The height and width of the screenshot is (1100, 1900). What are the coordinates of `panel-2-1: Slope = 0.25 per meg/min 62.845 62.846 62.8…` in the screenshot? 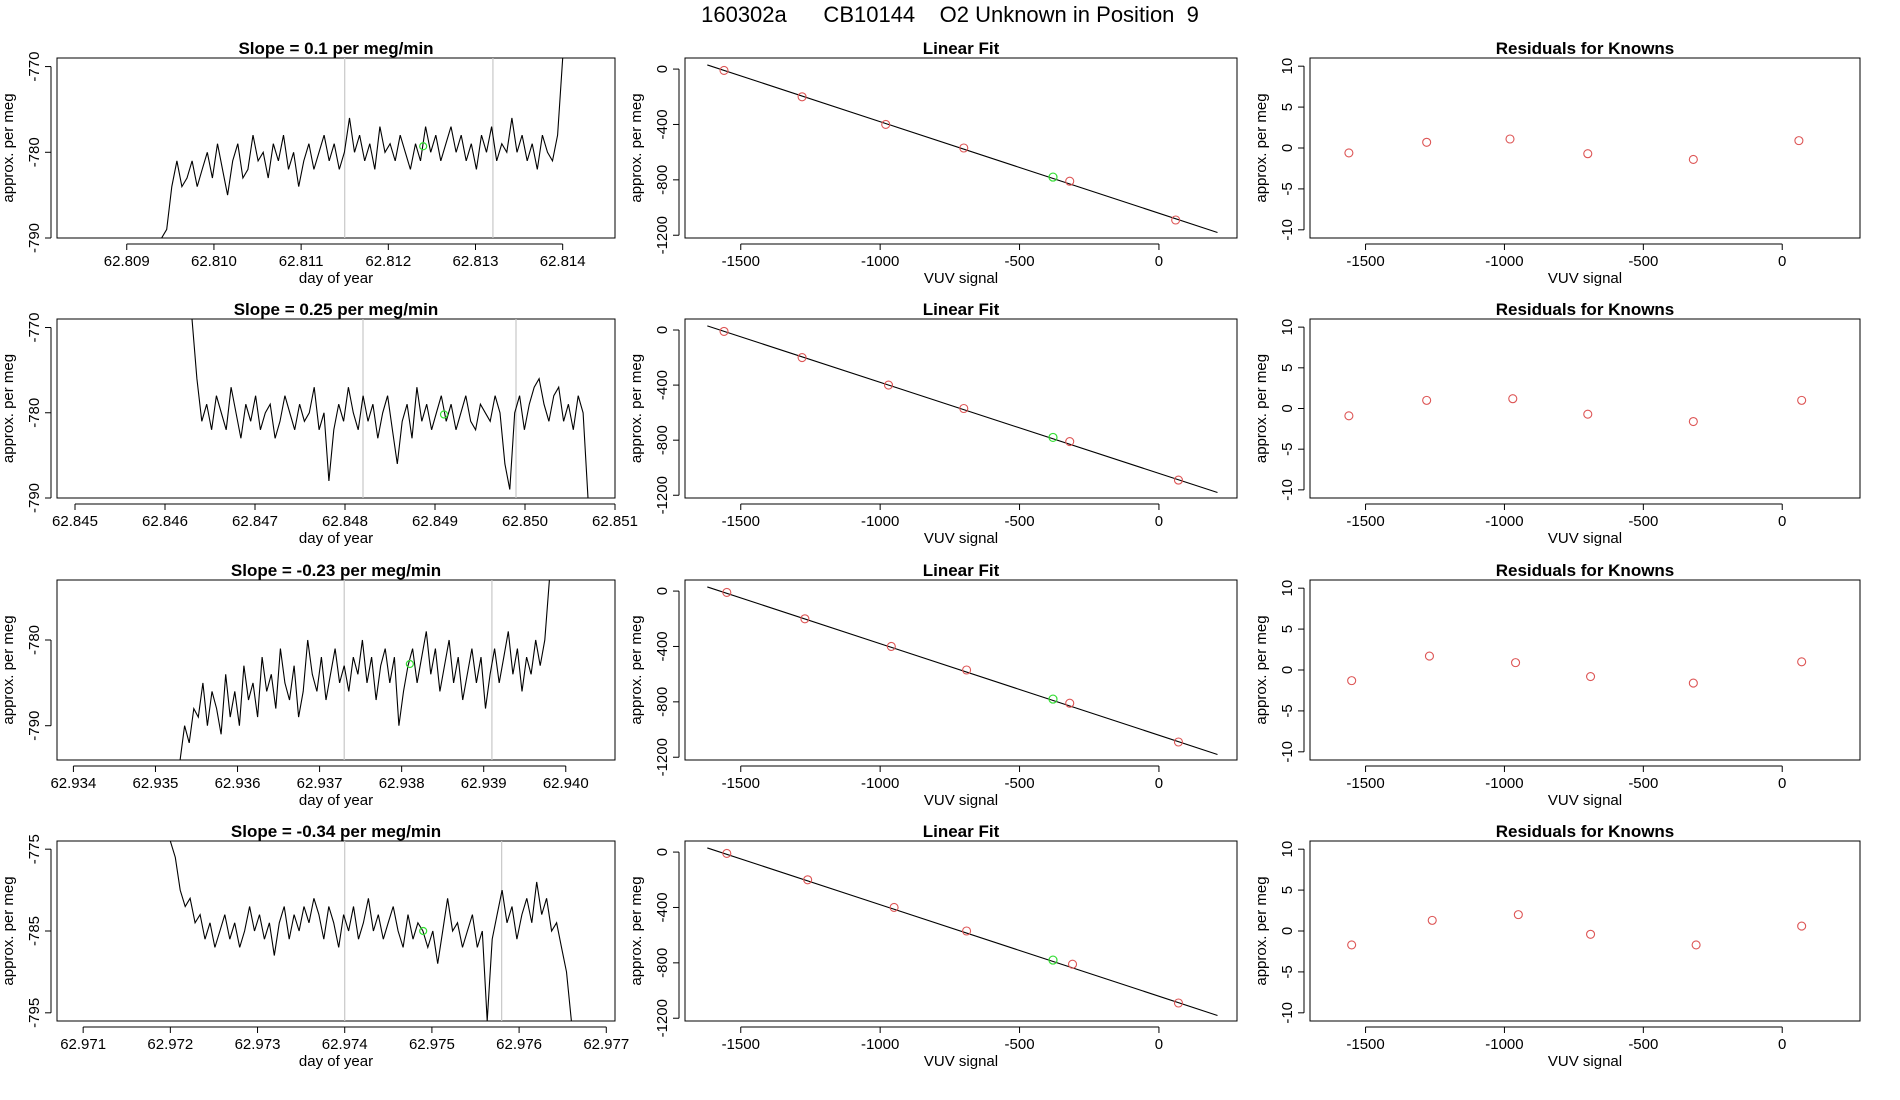 It's located at (319, 423).